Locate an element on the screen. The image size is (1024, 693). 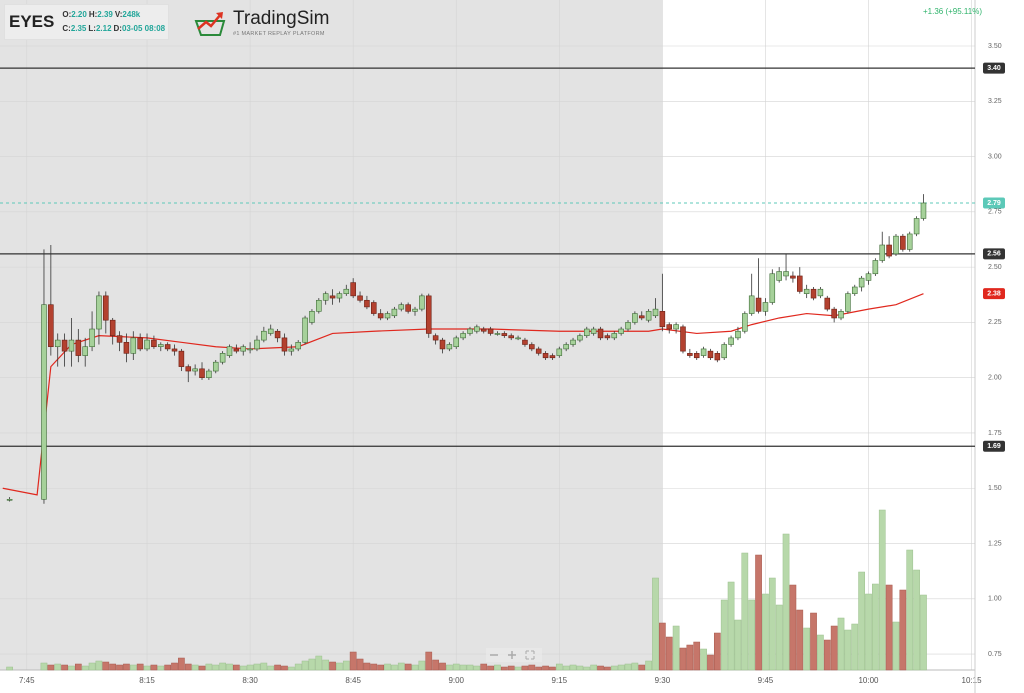
x-tick-label: 9:00 is located at coordinates (456, 680).